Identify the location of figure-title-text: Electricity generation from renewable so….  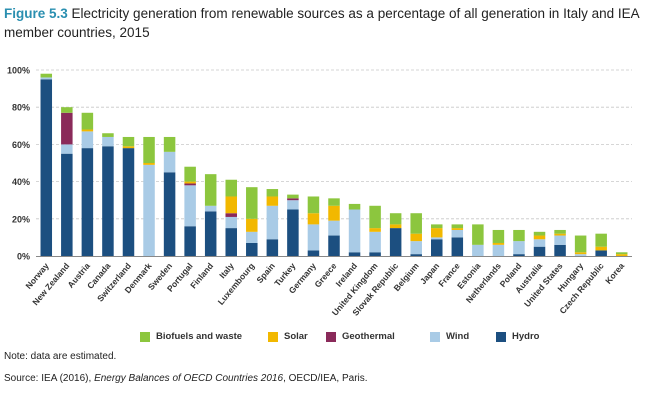
(321, 23).